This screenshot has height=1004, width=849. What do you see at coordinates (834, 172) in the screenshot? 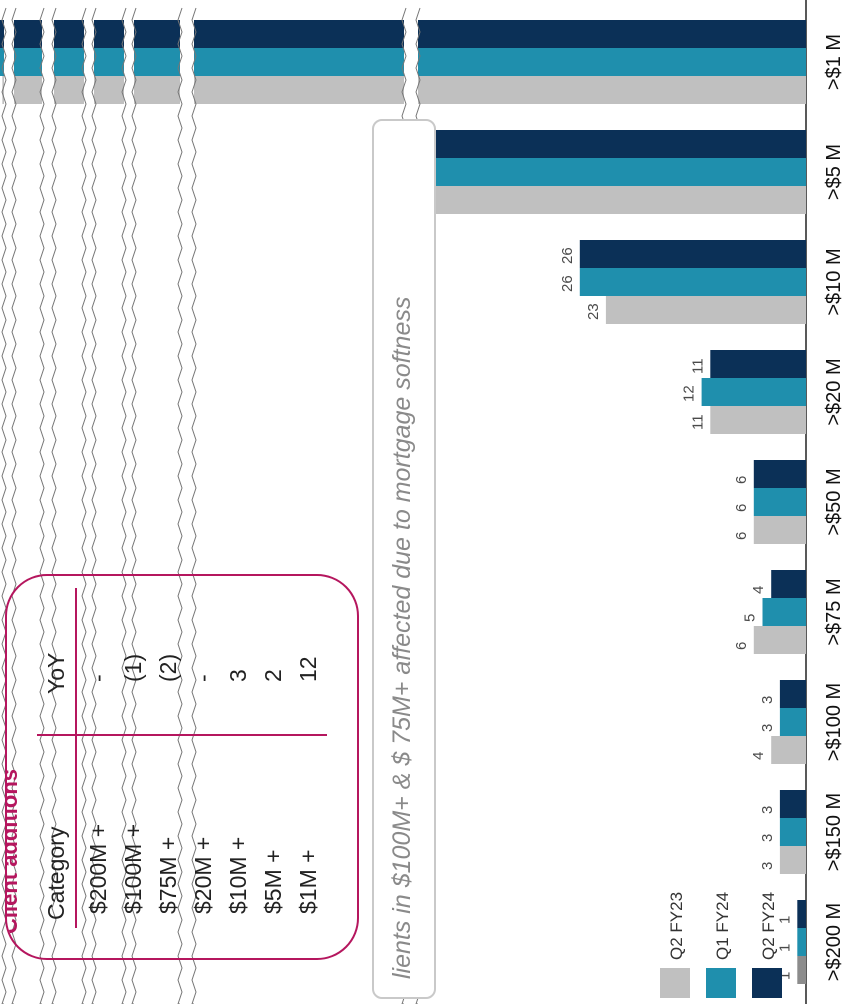
I see `category-label: >$5 M` at bounding box center [834, 172].